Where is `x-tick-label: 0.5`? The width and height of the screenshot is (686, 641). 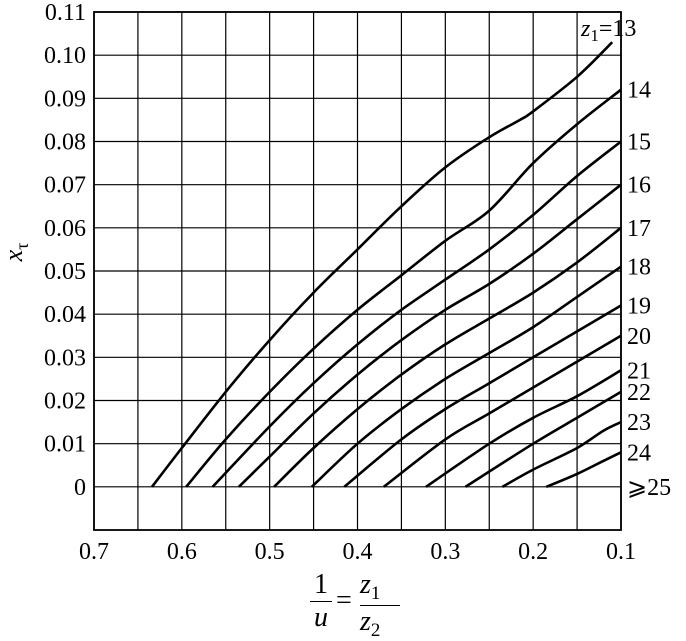 x-tick-label: 0.5 is located at coordinates (270, 552).